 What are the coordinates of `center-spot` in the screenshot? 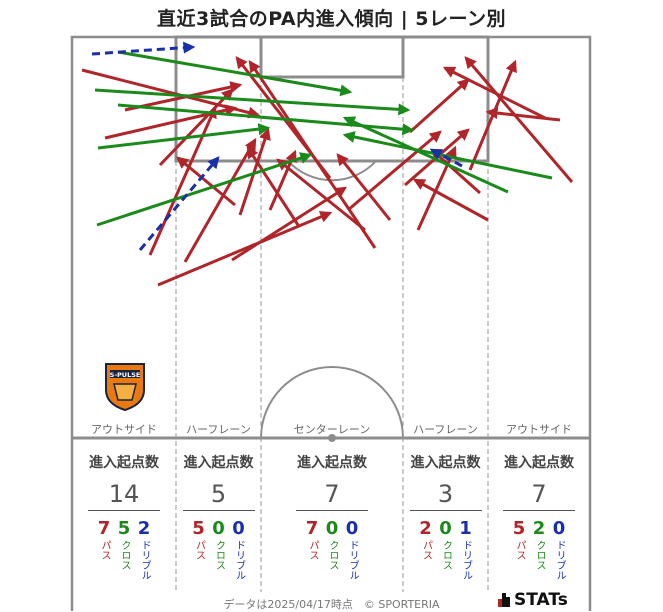 It's located at (332, 438).